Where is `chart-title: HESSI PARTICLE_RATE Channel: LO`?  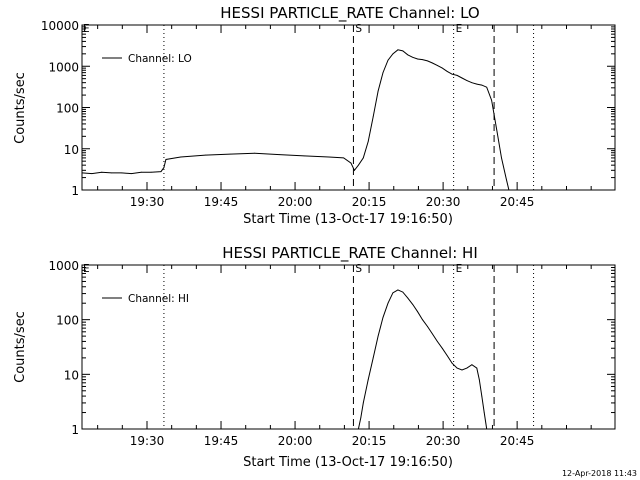 chart-title: HESSI PARTICLE_RATE Channel: LO is located at coordinates (349, 13).